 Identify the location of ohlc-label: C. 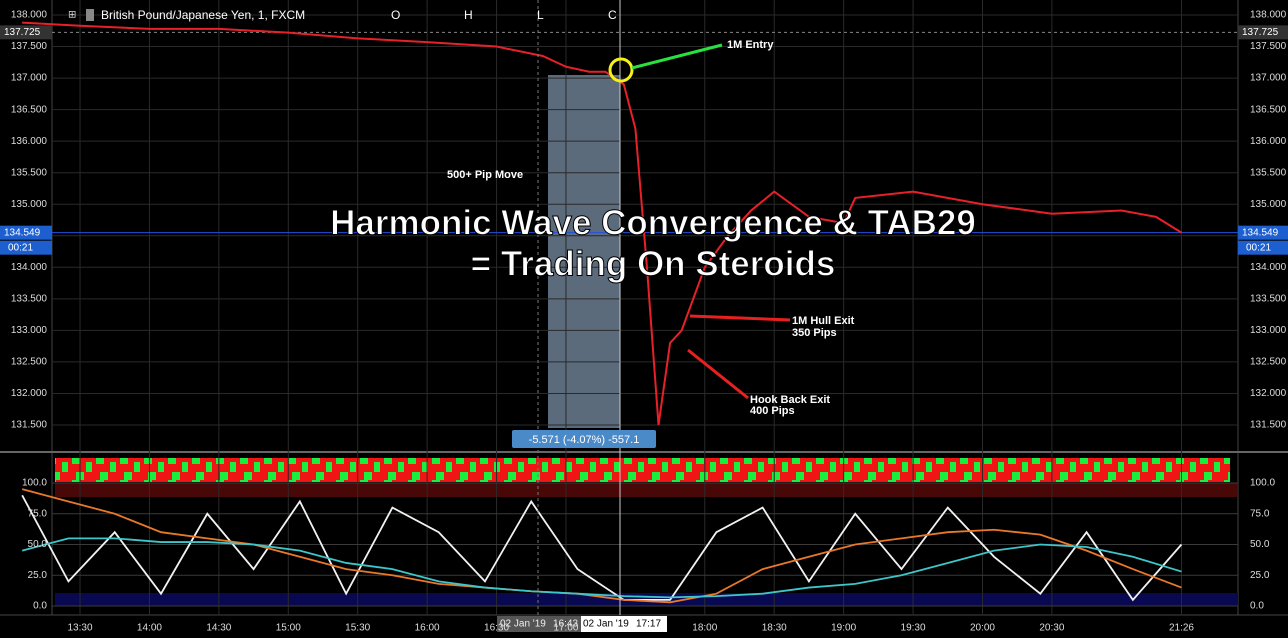
(612, 15).